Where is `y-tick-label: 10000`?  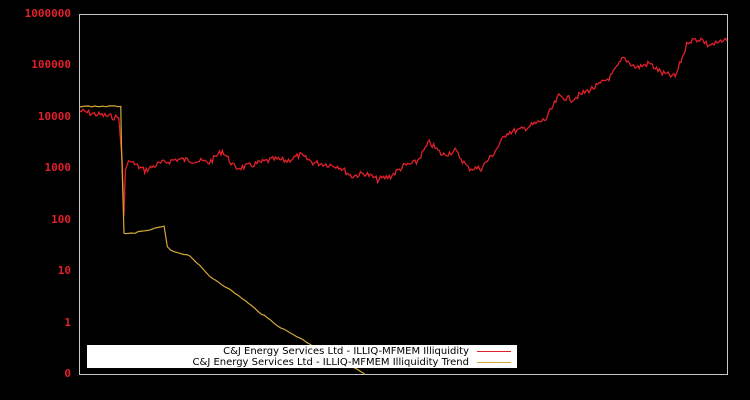
y-tick-label: 10000 is located at coordinates (54, 116).